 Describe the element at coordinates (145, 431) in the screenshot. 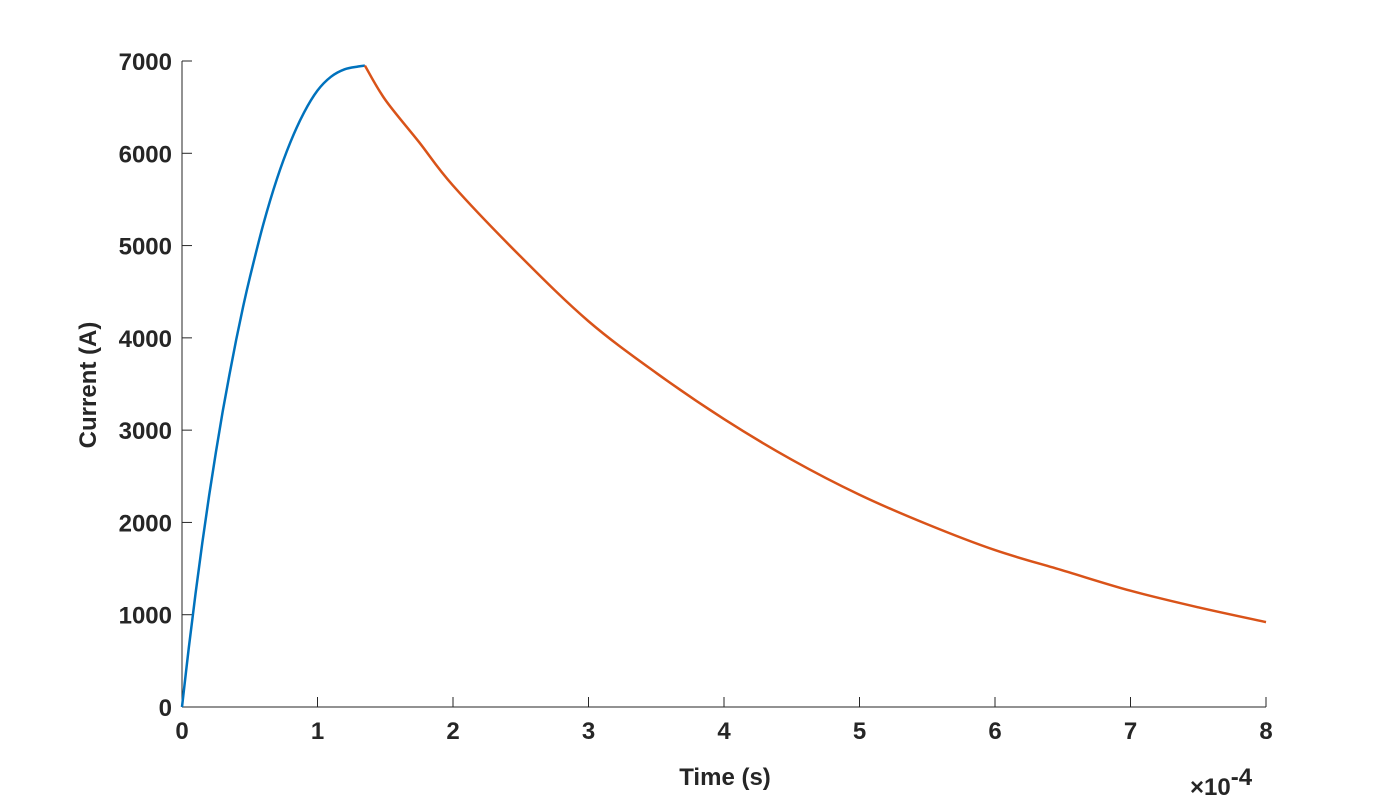

I see `y-tick-label: 3000` at that location.